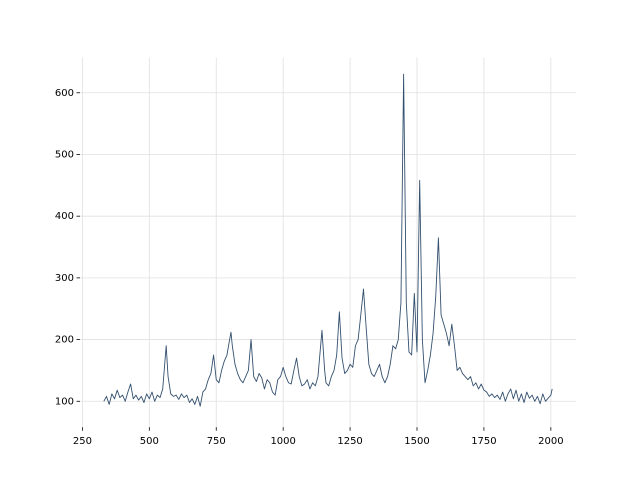  What do you see at coordinates (64, 216) in the screenshot?
I see `y-tick-label: 400` at bounding box center [64, 216].